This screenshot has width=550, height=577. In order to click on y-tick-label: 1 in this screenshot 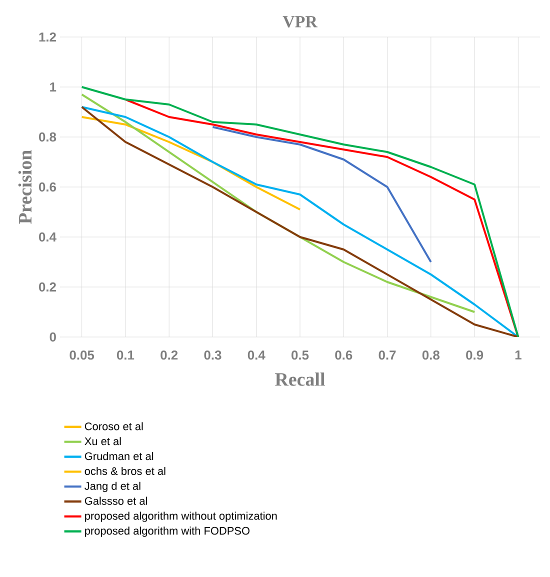, I will do `click(53, 87)`.